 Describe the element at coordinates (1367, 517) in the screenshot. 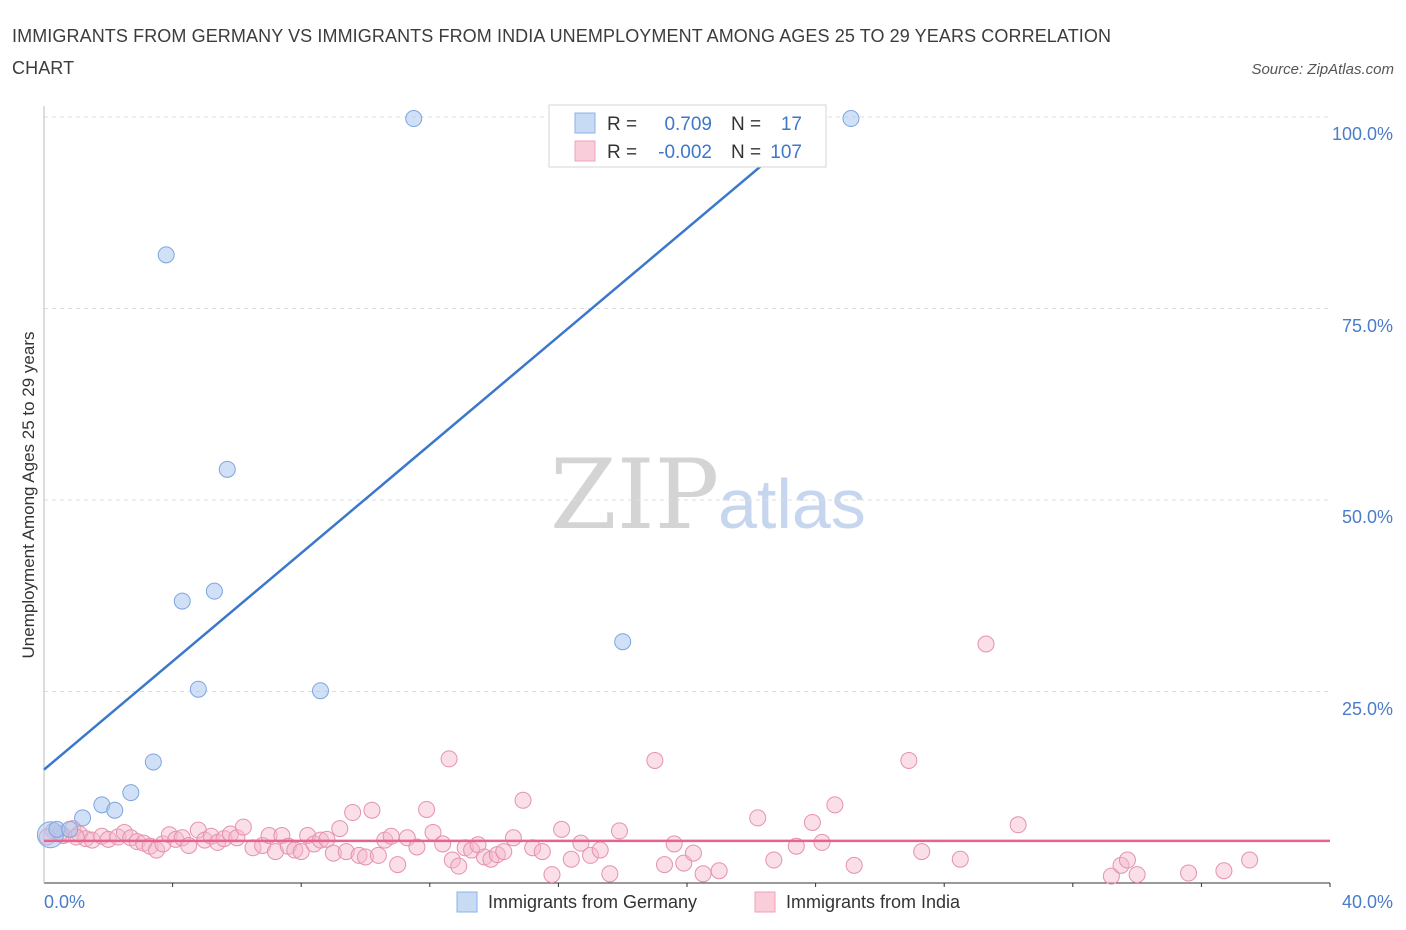

I see `y-tick-label-50: 50.0%` at that location.